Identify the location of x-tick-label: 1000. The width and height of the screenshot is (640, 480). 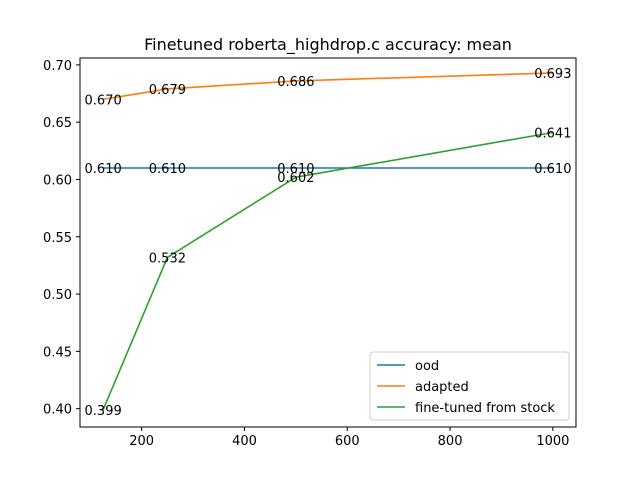
(552, 441).